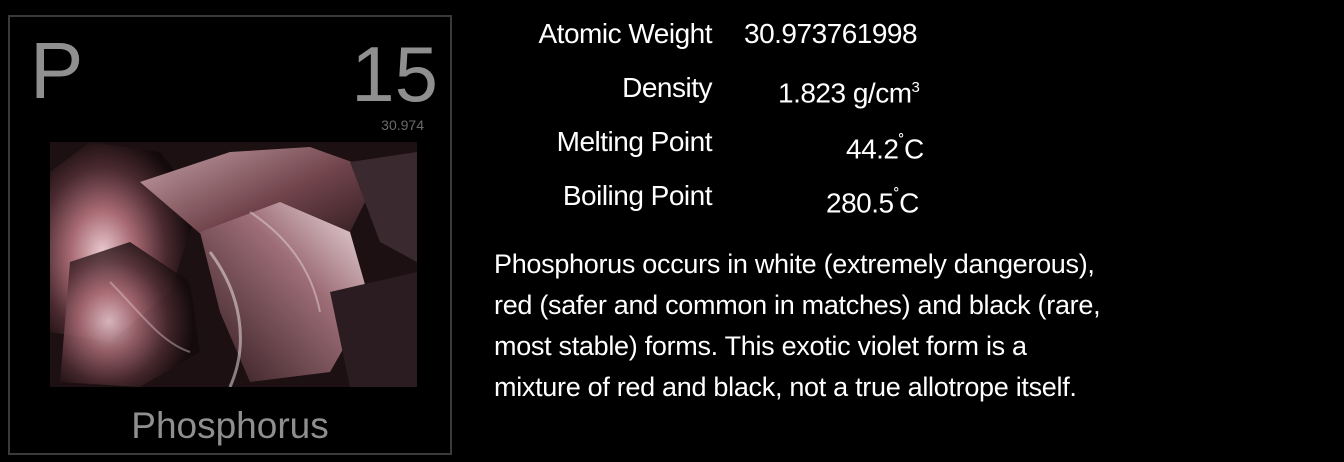  Describe the element at coordinates (230, 425) in the screenshot. I see `element-name: Phosphorus` at that location.